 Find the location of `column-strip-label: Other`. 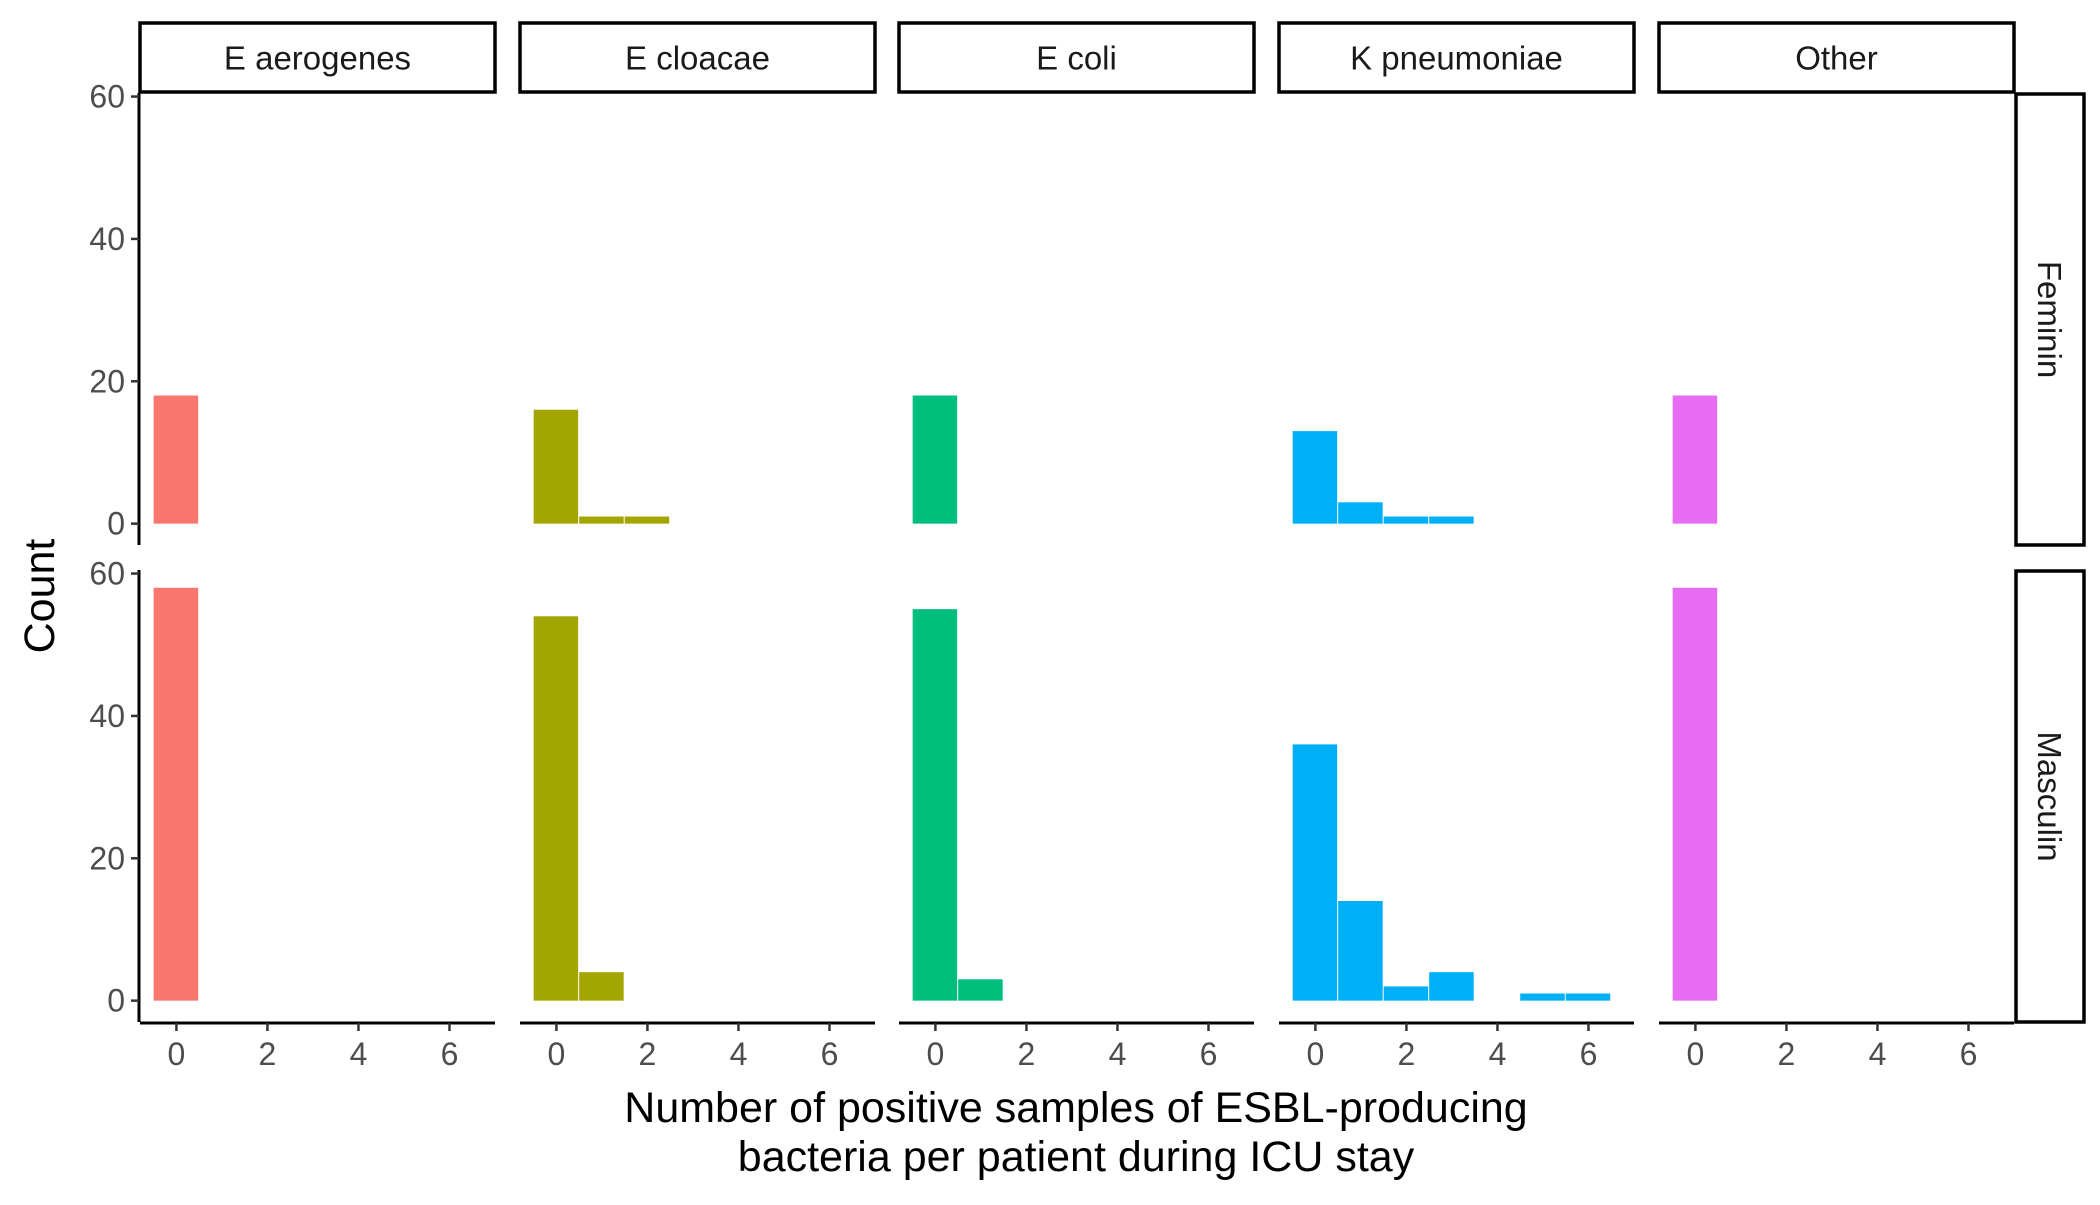

column-strip-label: Other is located at coordinates (1836, 58).